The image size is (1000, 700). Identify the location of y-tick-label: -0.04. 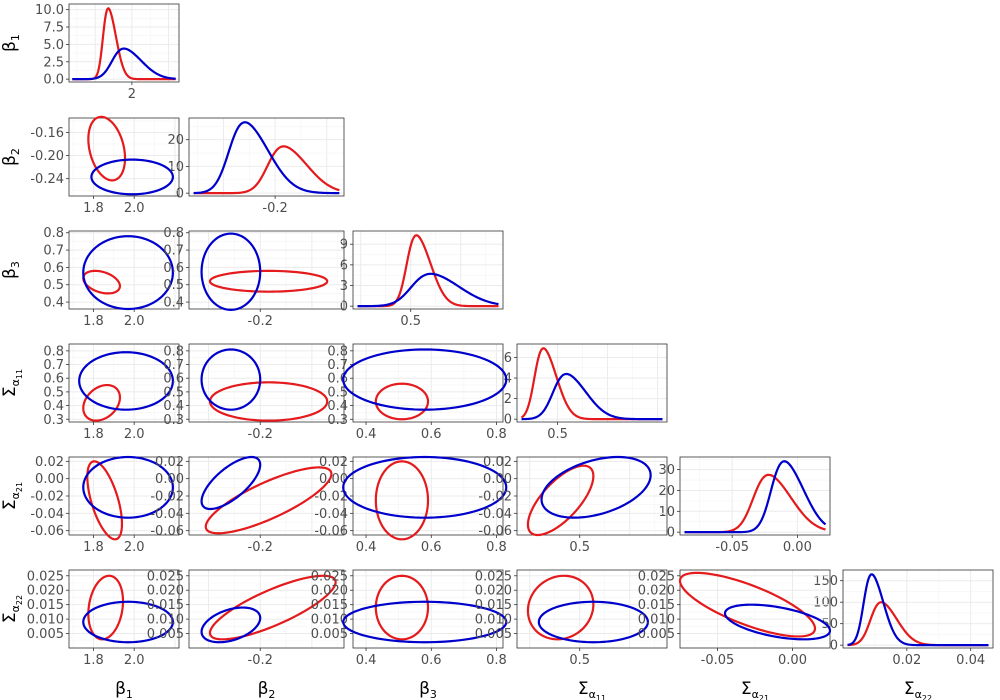
(47, 514).